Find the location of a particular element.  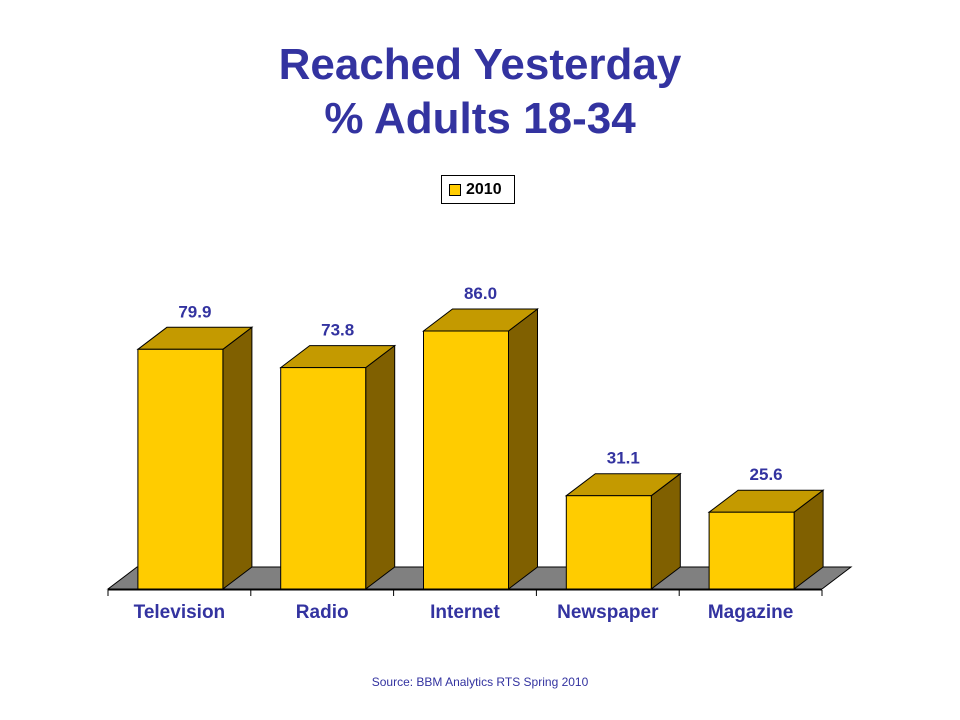

x-tick-label: Newspaper is located at coordinates (608, 612).